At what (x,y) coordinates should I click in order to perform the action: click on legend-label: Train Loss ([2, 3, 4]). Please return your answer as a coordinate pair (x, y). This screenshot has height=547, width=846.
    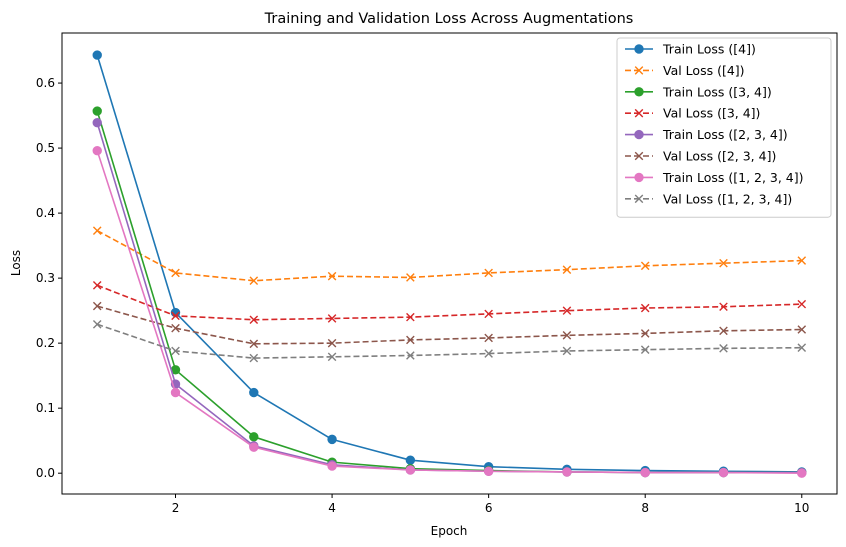
    Looking at the image, I should click on (725, 134).